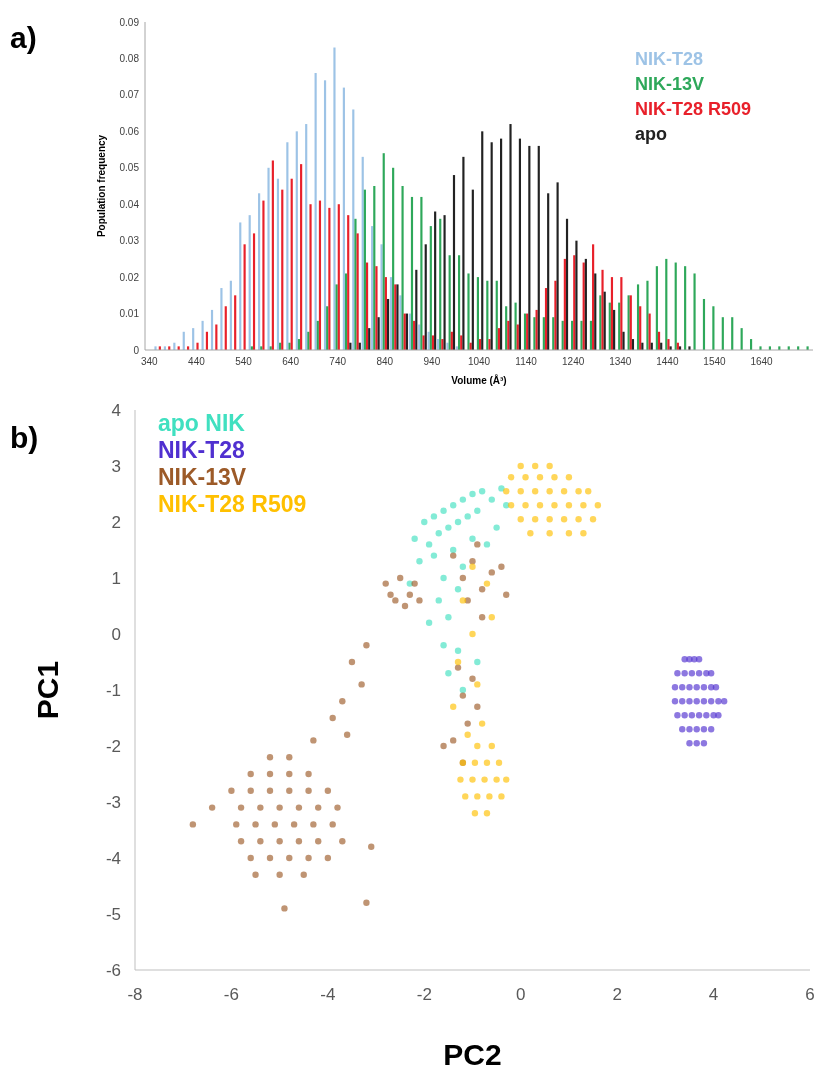 This screenshot has height=1085, width=828. I want to click on x-tick-label: 0, so click(520, 994).